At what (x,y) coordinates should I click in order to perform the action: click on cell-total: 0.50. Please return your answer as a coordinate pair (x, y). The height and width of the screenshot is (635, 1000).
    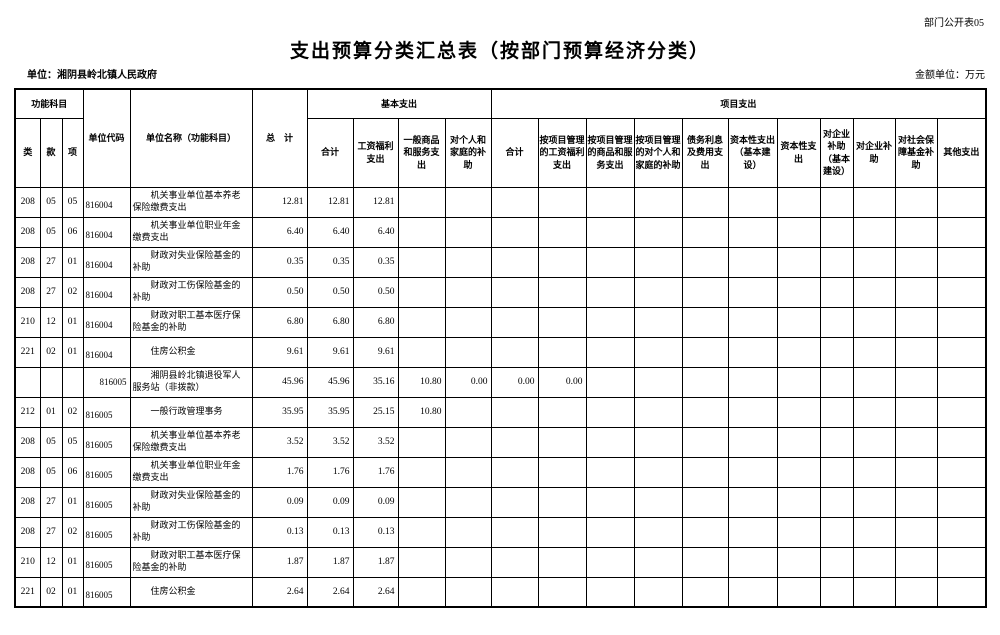
    Looking at the image, I should click on (279, 292).